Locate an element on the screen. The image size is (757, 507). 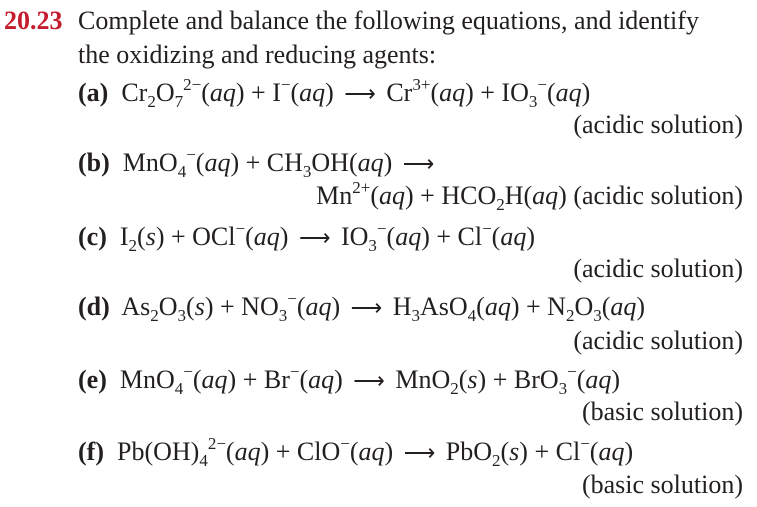
equation-c-line-2: (acidic solution) is located at coordinates (658, 269).